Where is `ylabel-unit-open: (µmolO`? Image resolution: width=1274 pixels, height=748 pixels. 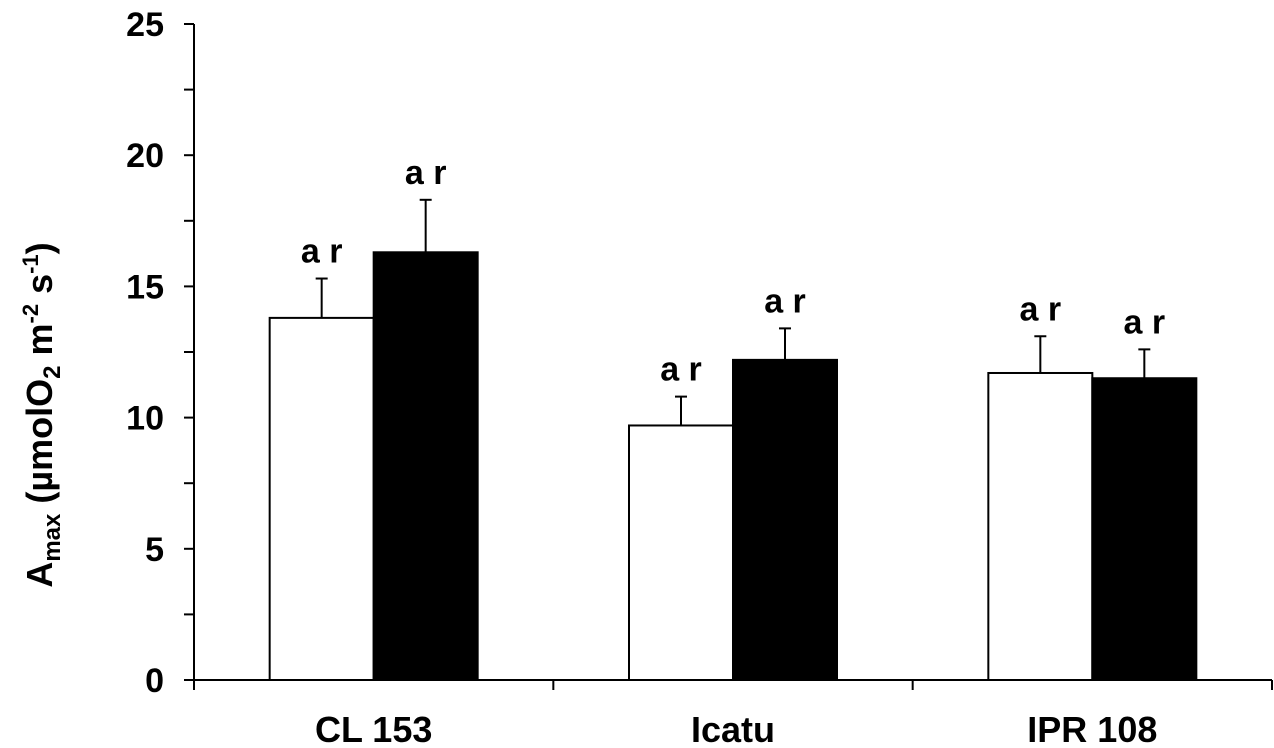
ylabel-unit-open: (µmolO is located at coordinates (39, 446).